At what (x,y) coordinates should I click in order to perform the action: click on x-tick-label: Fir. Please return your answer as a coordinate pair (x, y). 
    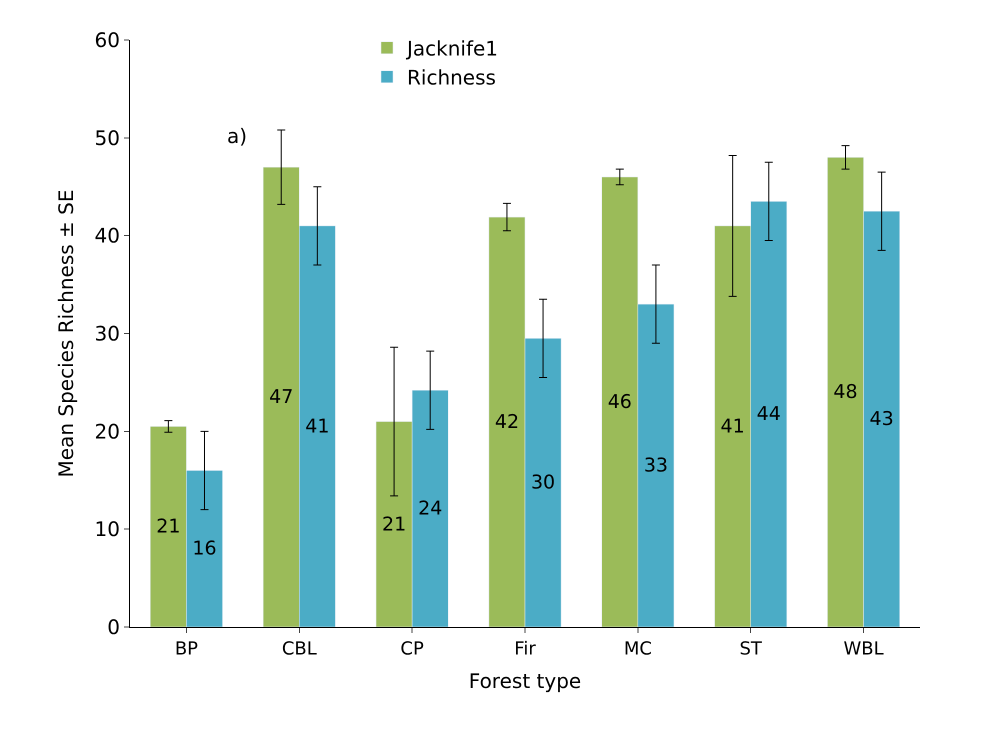
    Looking at the image, I should click on (525, 649).